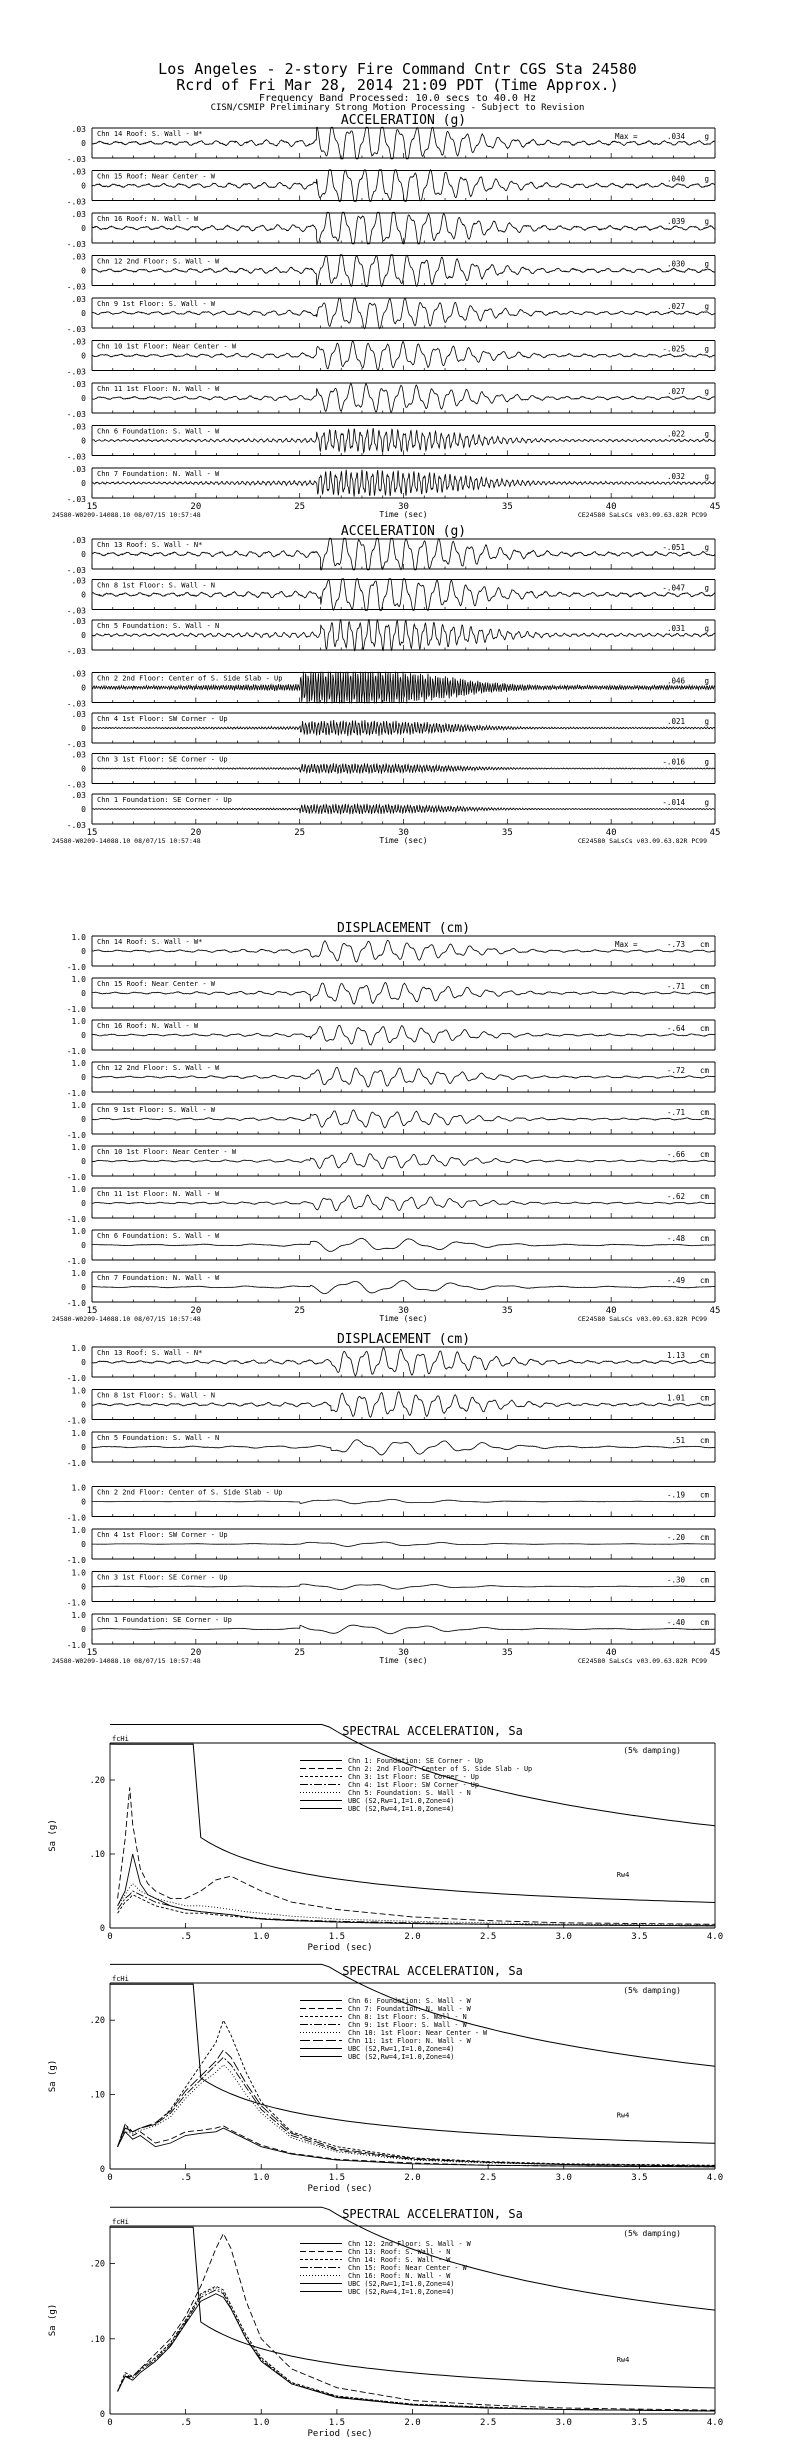 This screenshot has width=795, height=2450. Describe the element at coordinates (413, 1785) in the screenshot. I see `legend-entry: Chn 4: 1st Floor: SW Corner - Up` at that location.